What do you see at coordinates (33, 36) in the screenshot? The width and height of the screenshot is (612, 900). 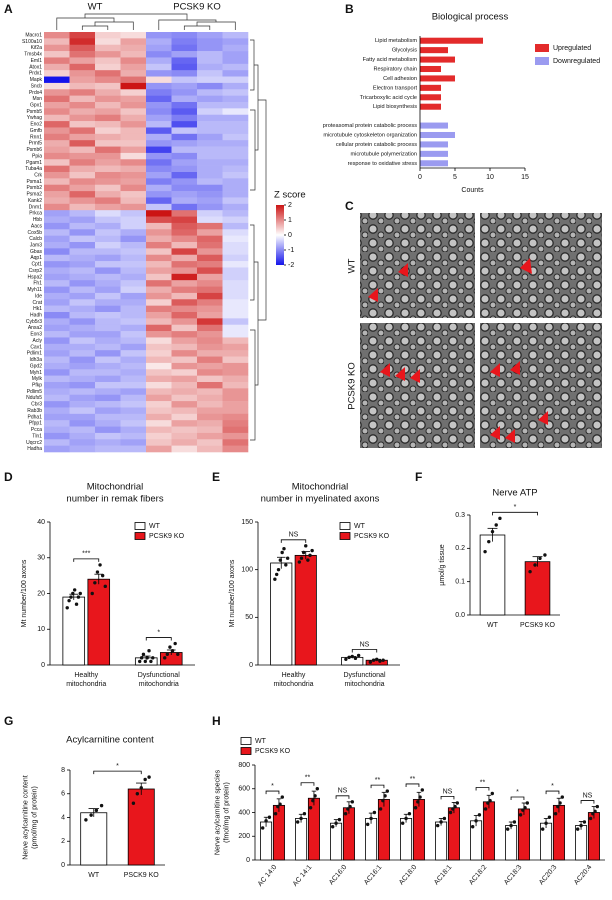 I see `row-label: Macro1` at bounding box center [33, 36].